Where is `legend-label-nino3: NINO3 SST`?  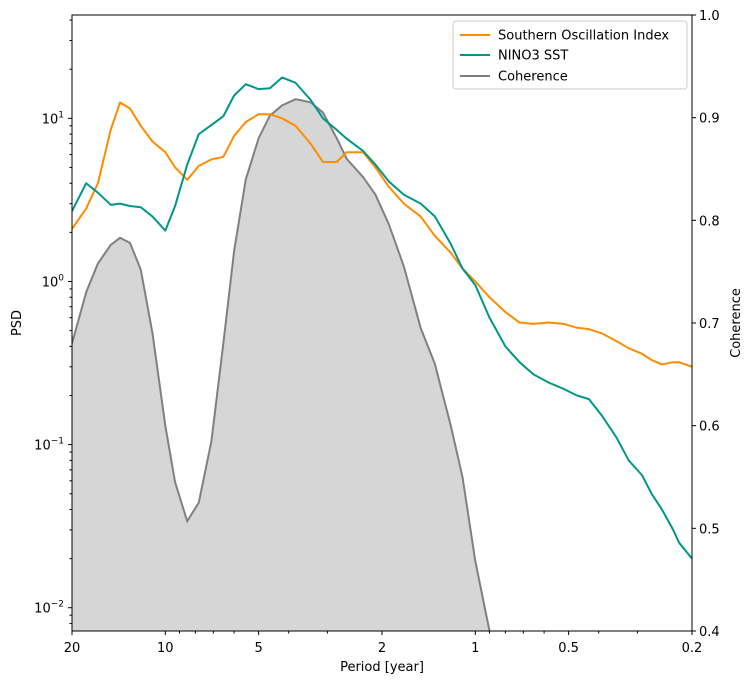 legend-label-nino3: NINO3 SST is located at coordinates (533, 56).